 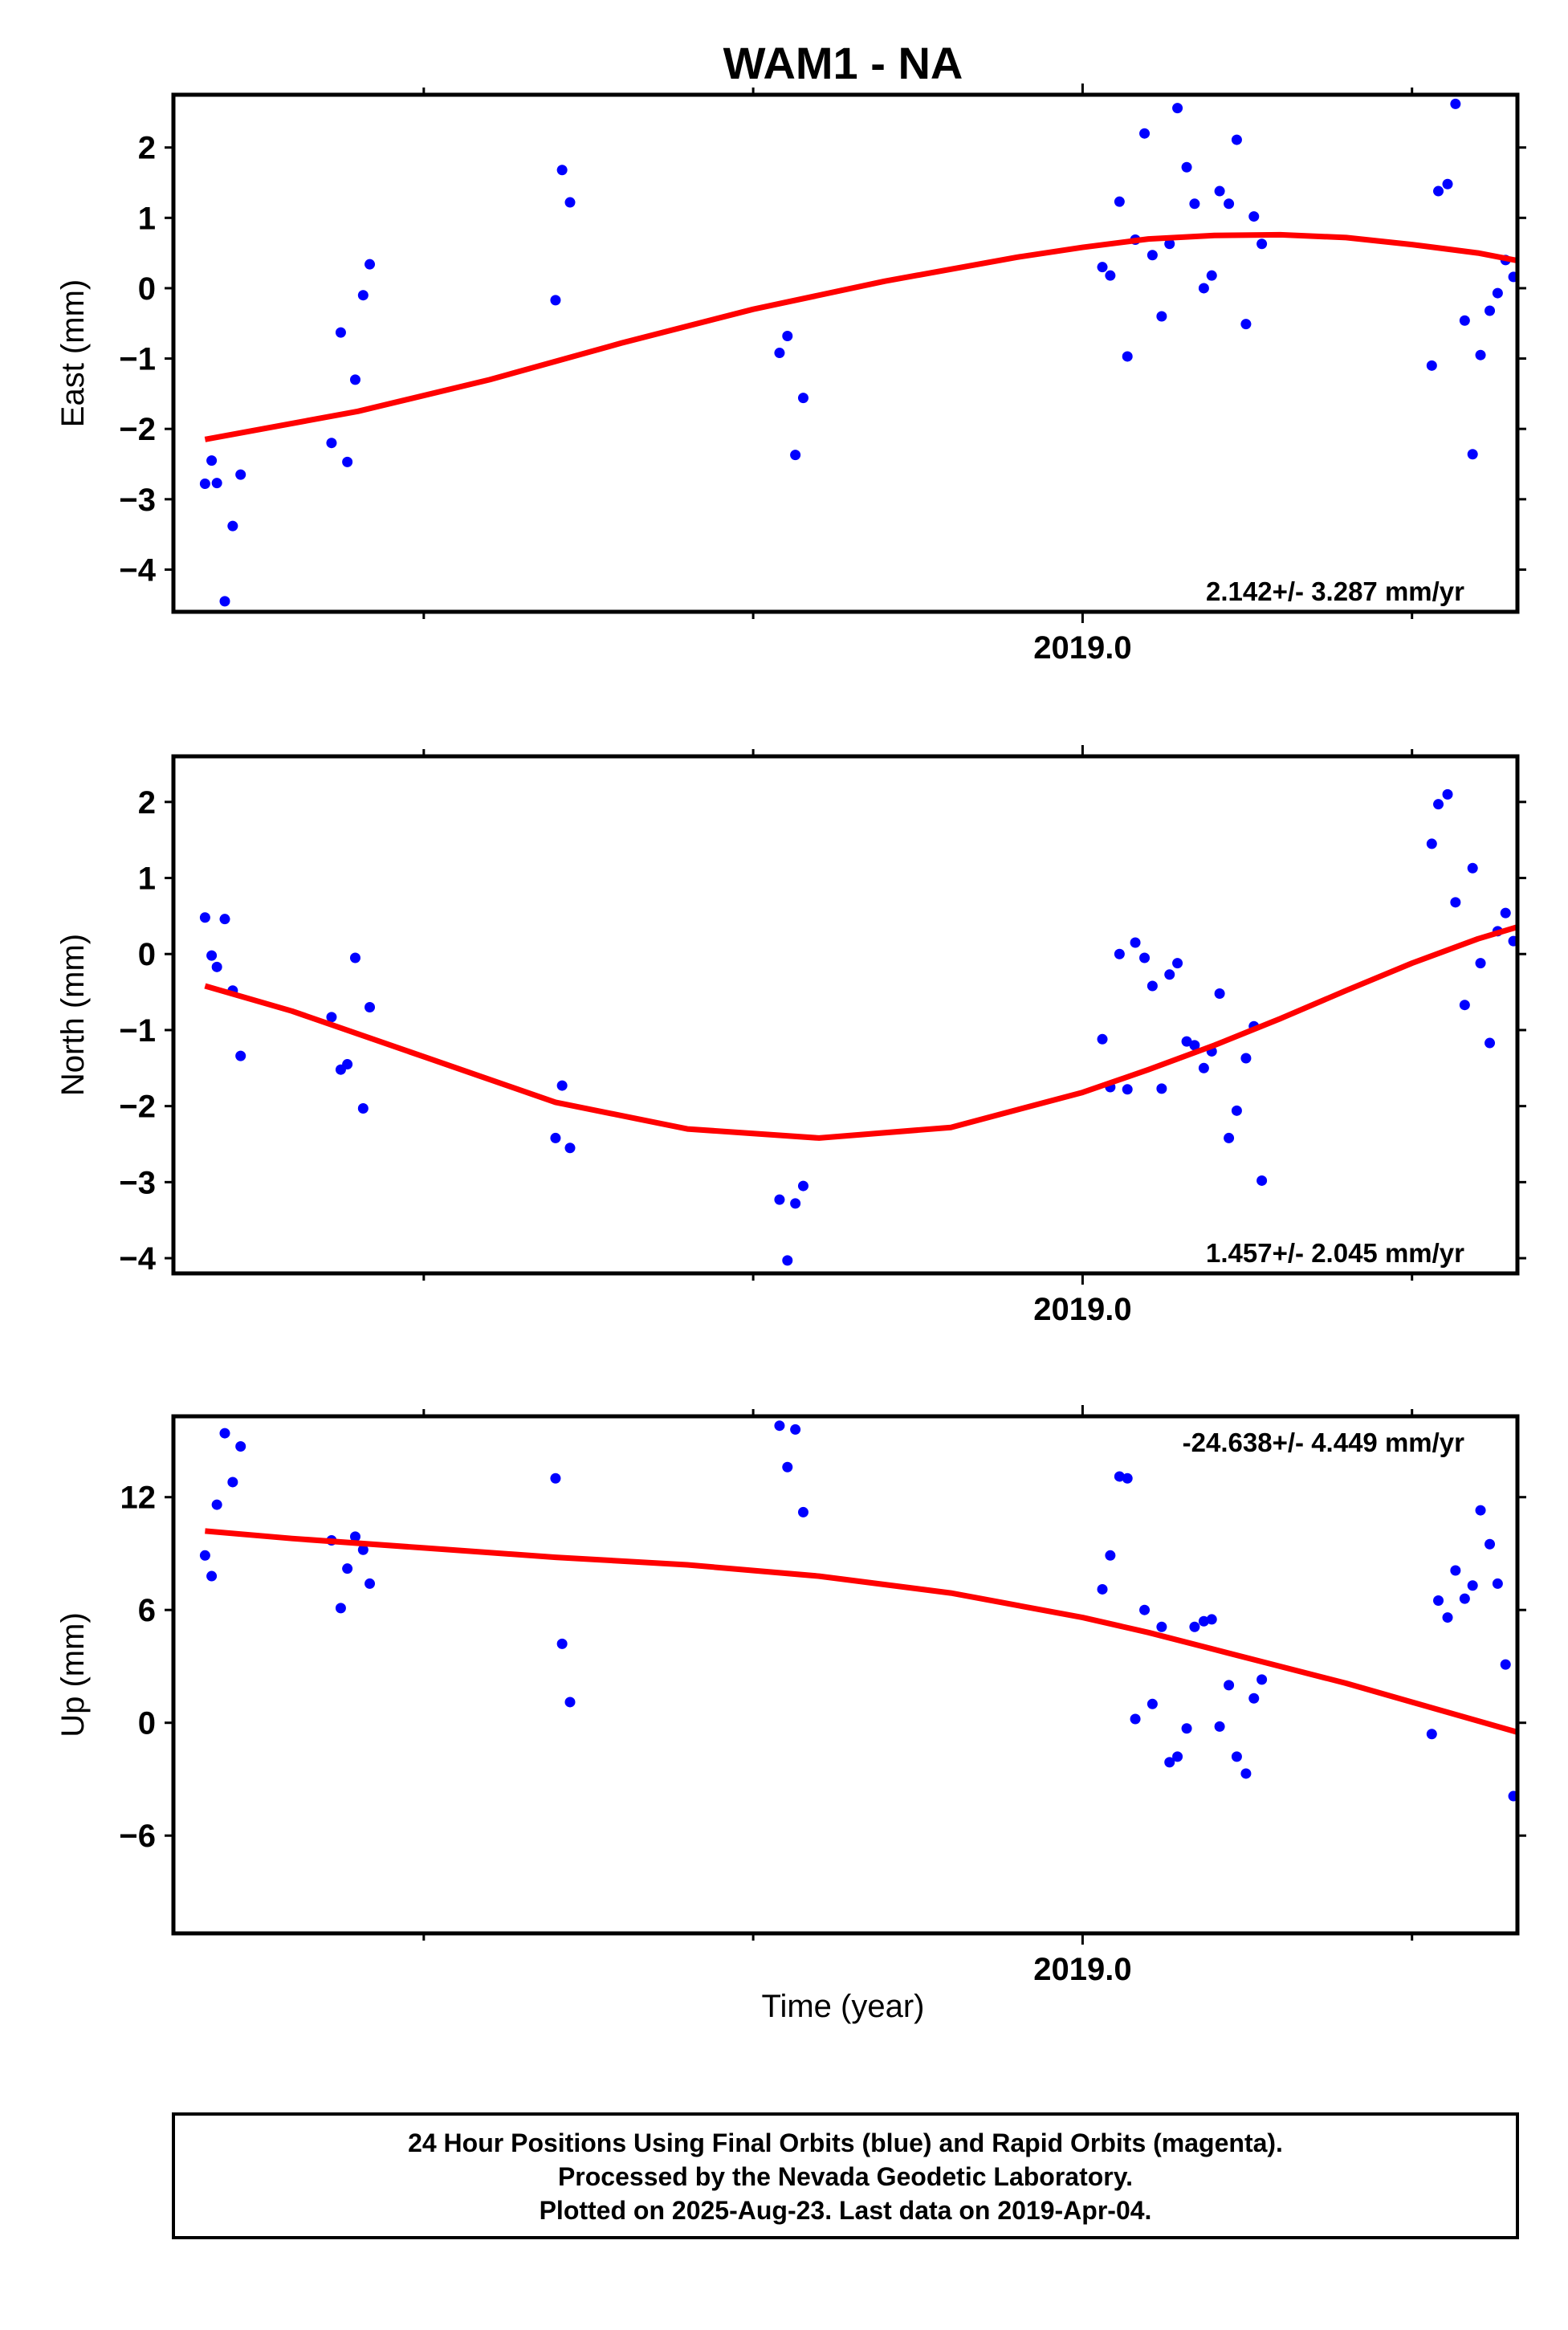 I want to click on y-tick-label-east: −1, so click(x=137, y=359).